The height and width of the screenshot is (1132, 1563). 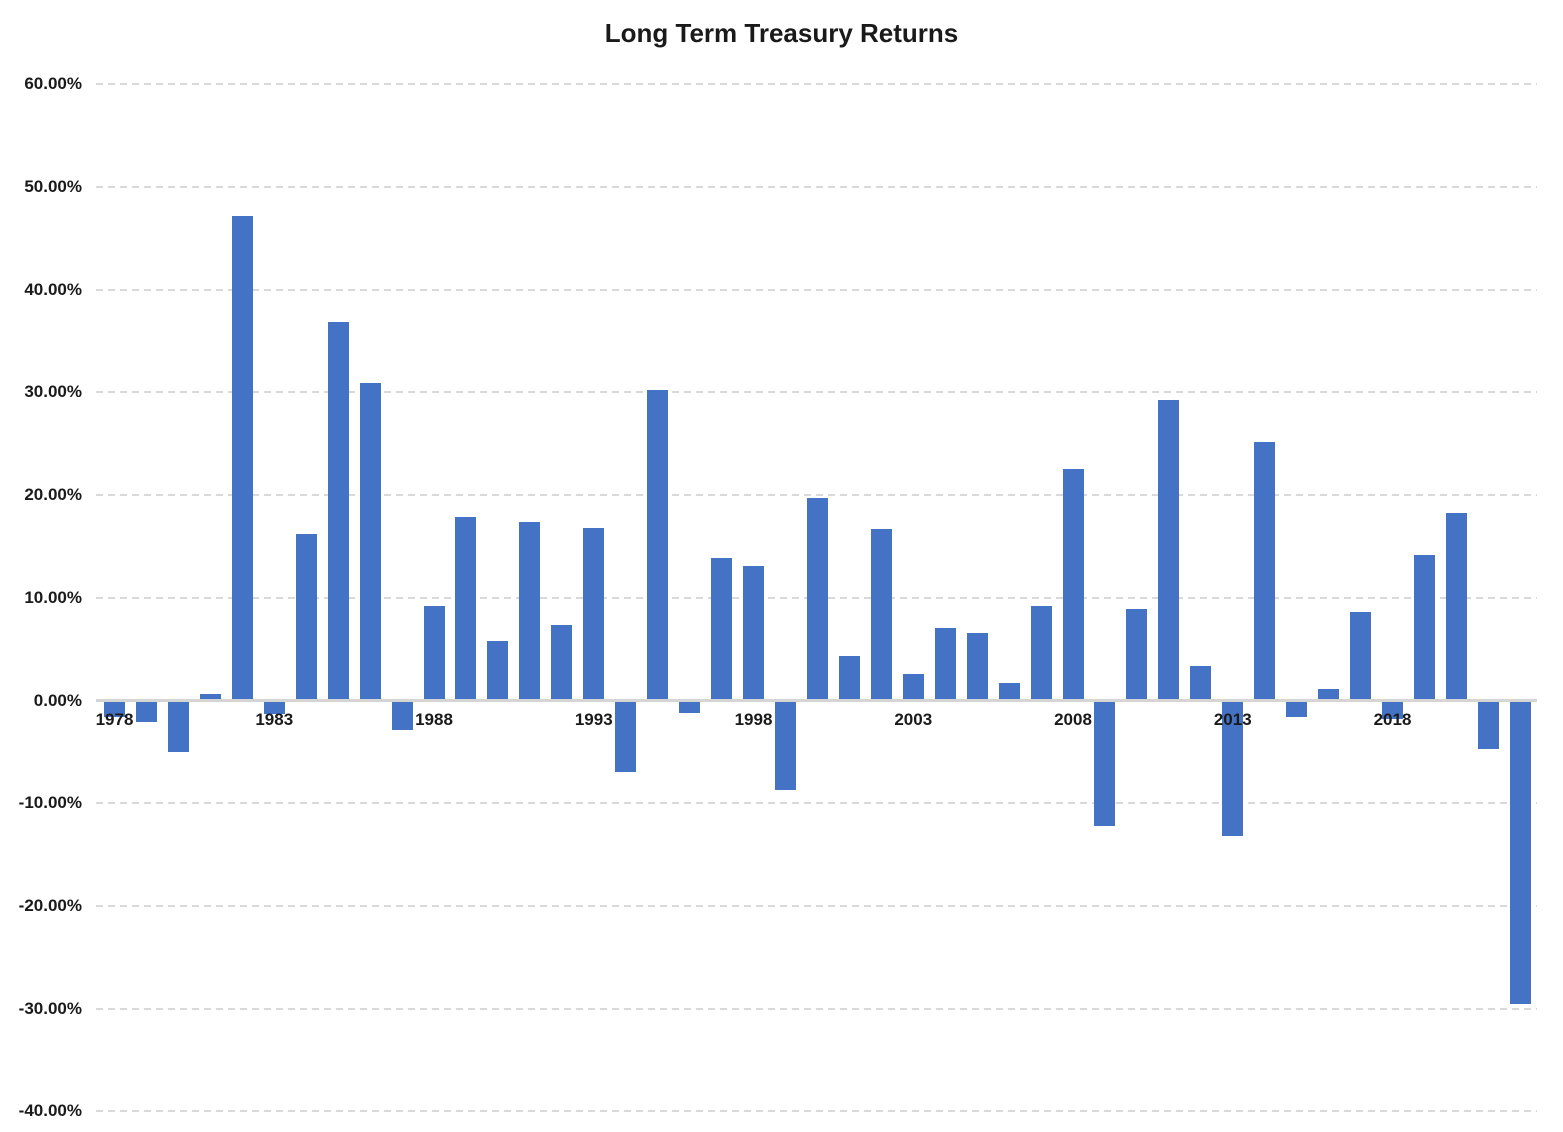 What do you see at coordinates (178, 727) in the screenshot?
I see `bar-1980` at bounding box center [178, 727].